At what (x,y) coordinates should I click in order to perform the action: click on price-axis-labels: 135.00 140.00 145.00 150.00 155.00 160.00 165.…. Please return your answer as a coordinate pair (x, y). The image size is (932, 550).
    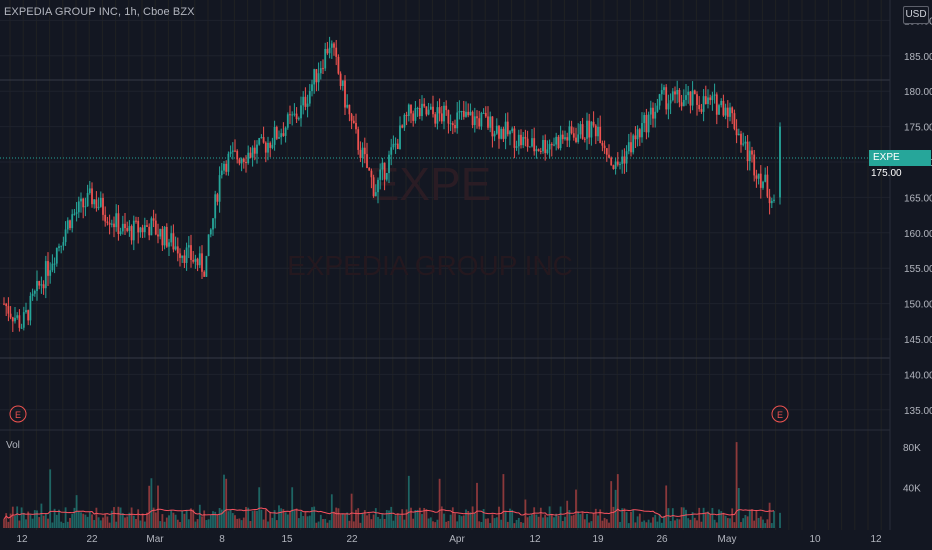
    Looking at the image, I should click on (918, 216).